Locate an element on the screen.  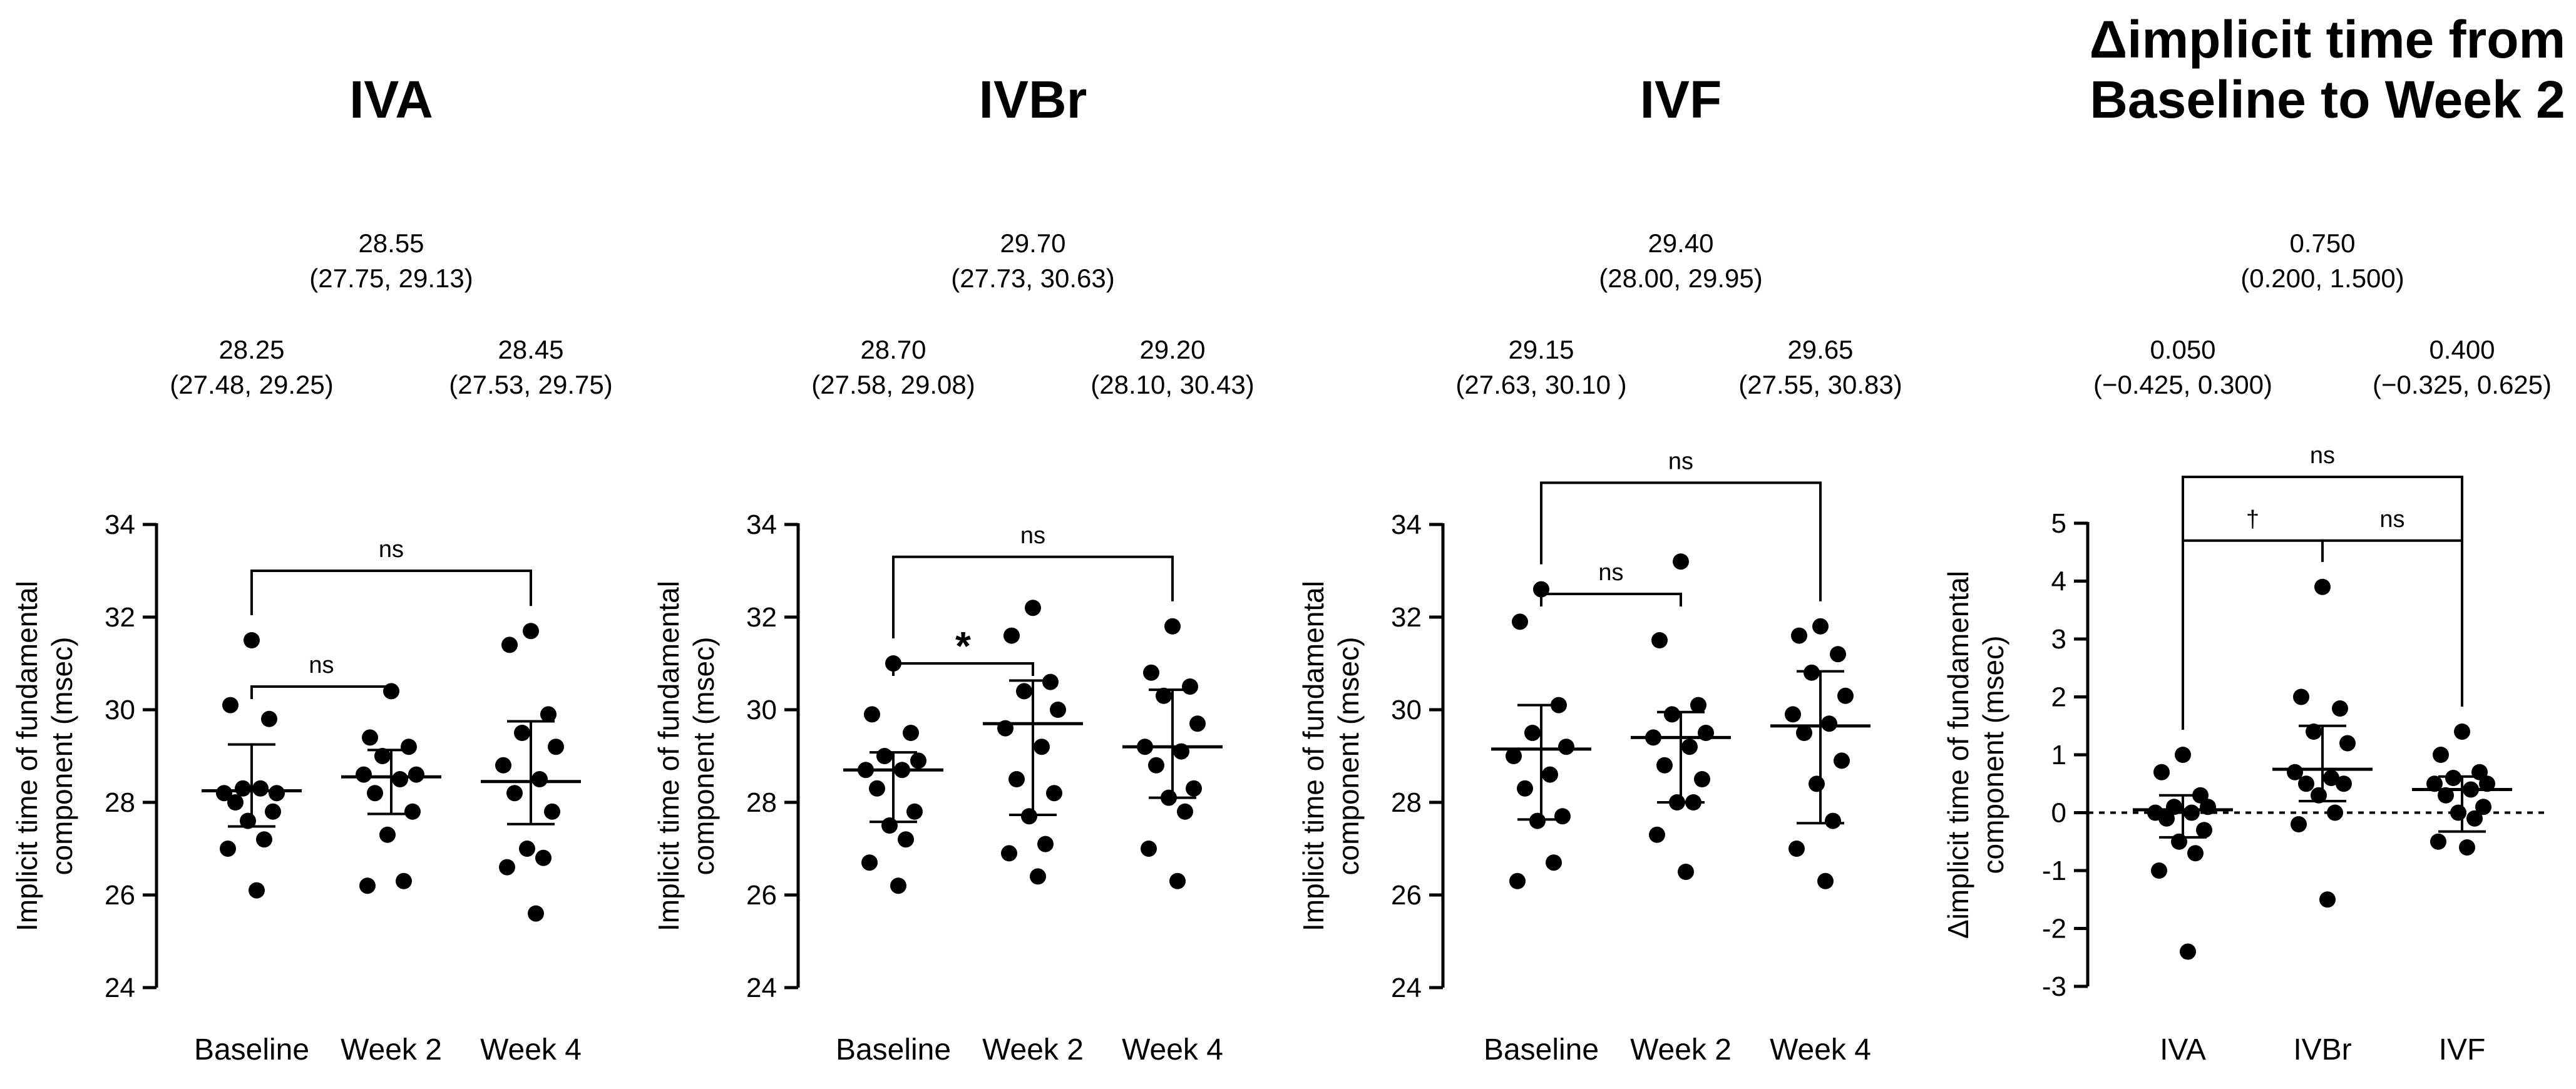
x-category-label: Week 4 is located at coordinates (531, 1049).